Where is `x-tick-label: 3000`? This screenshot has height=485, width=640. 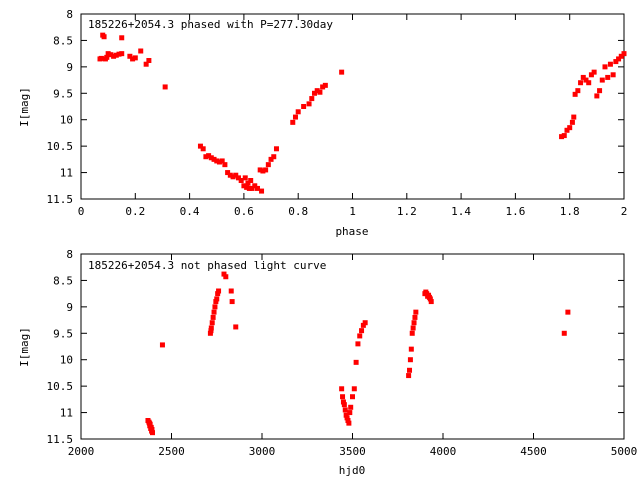 x-tick-label: 3000 is located at coordinates (262, 451).